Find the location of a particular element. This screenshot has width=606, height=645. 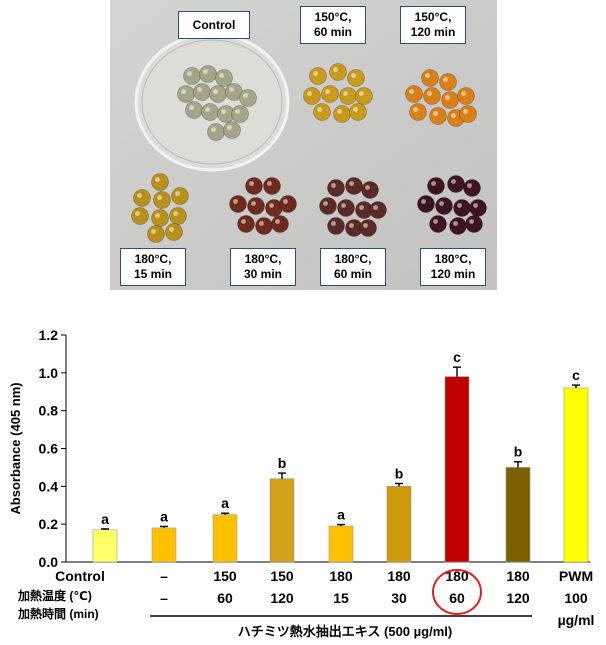

unit-label: µg/ml is located at coordinates (576, 620).